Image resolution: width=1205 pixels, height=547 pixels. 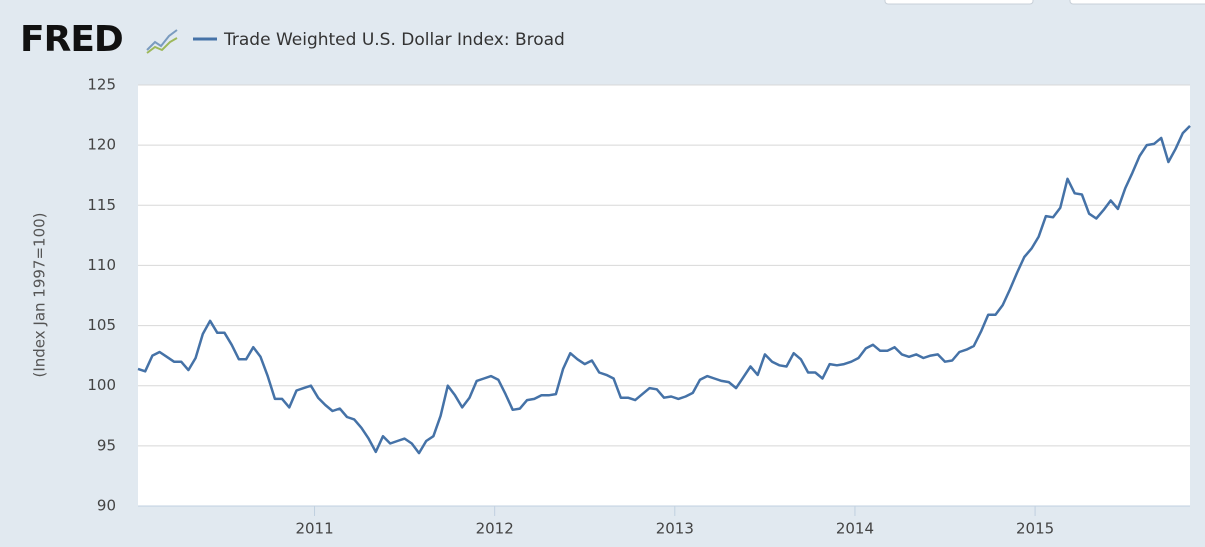 What do you see at coordinates (71, 39) in the screenshot?
I see `brand-logo: FRED` at bounding box center [71, 39].